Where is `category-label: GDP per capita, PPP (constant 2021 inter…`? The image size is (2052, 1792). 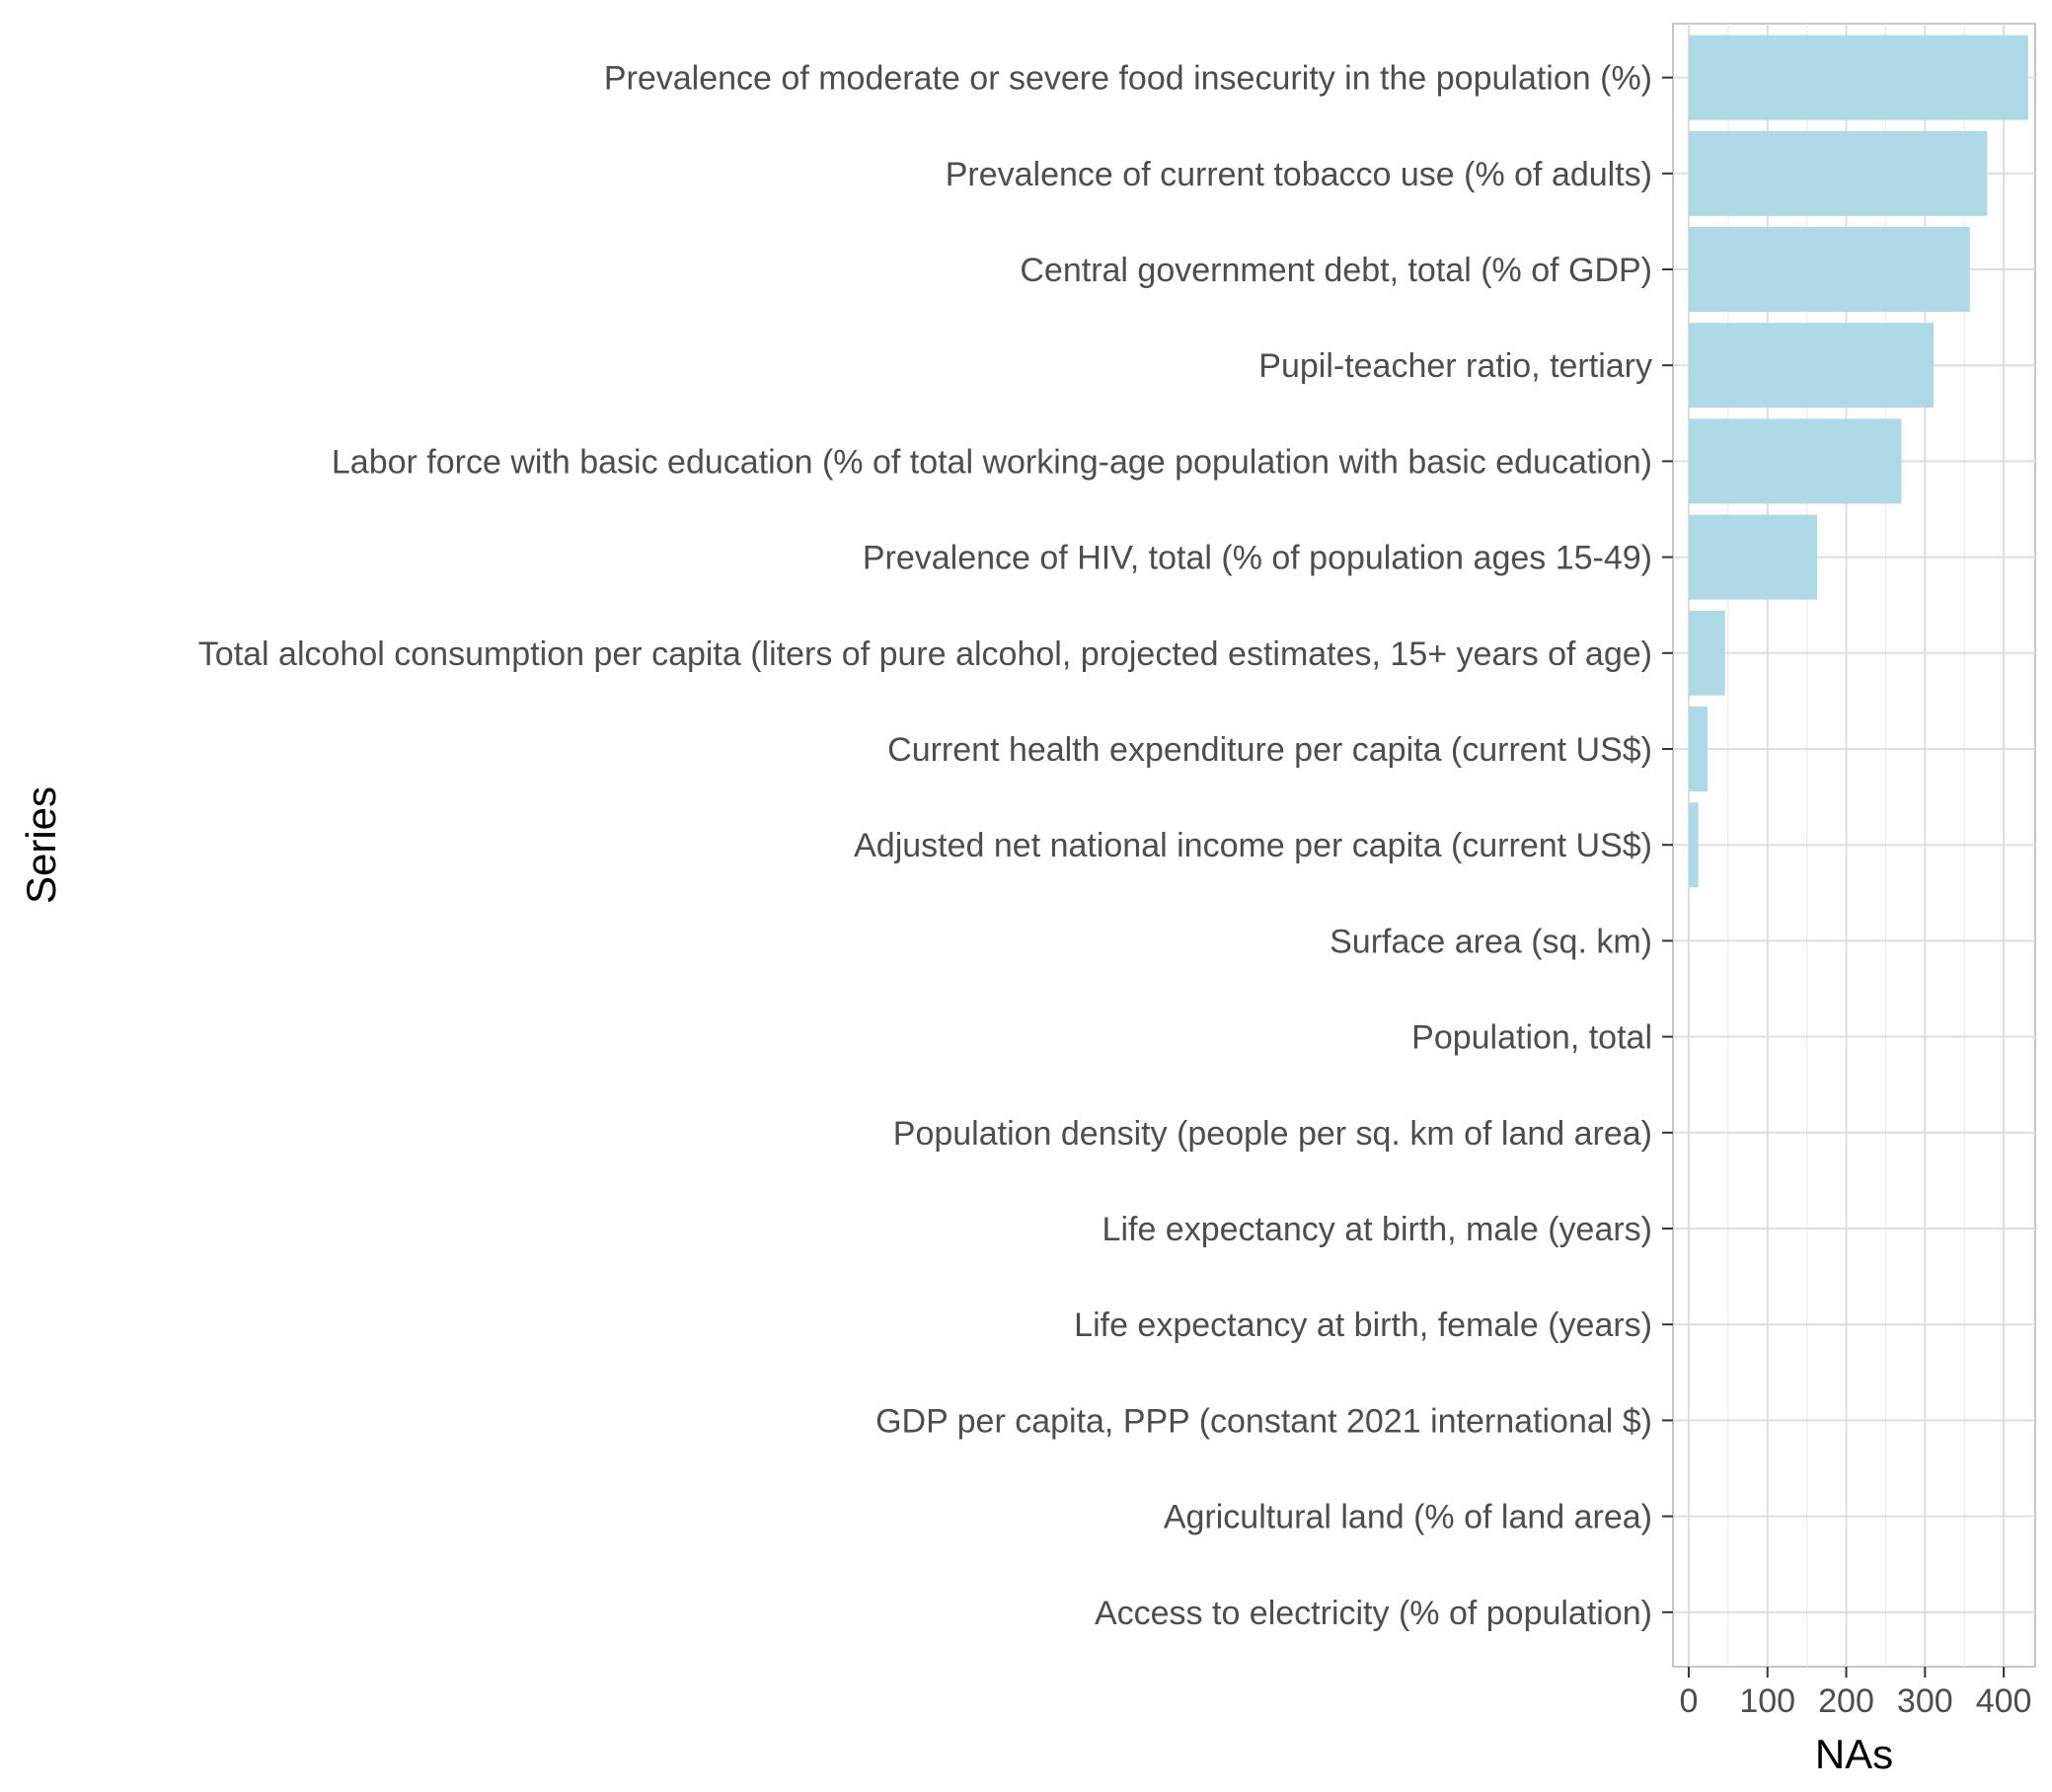 category-label: GDP per capita, PPP (constant 2021 inter… is located at coordinates (1263, 1421).